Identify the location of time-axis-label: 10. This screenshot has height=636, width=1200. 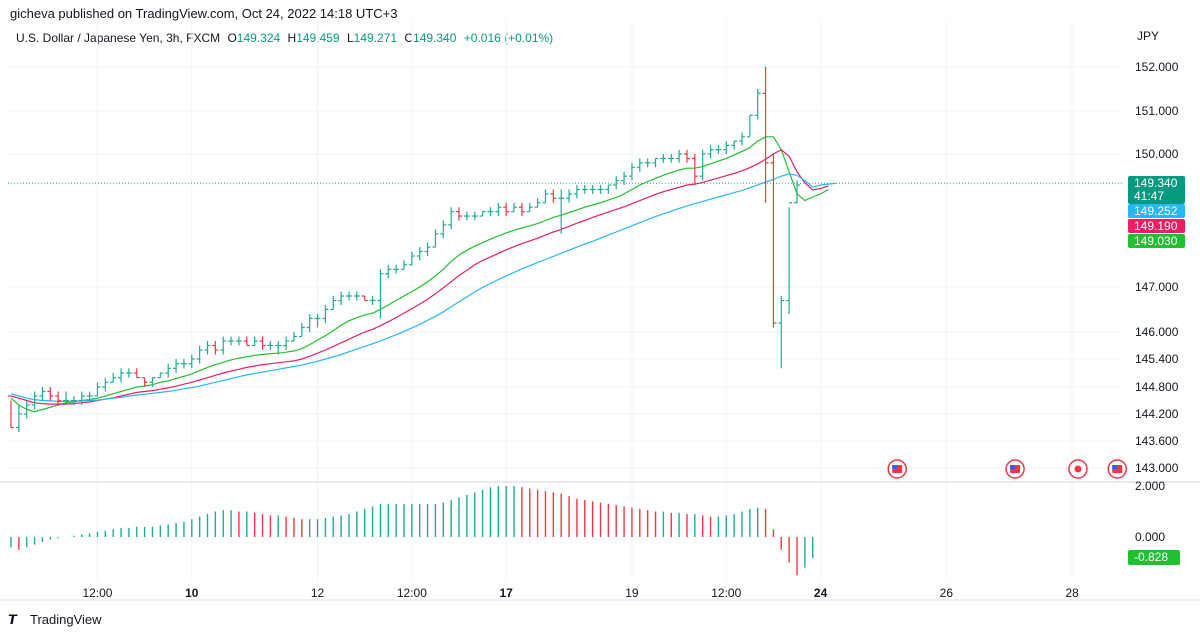
(192, 593).